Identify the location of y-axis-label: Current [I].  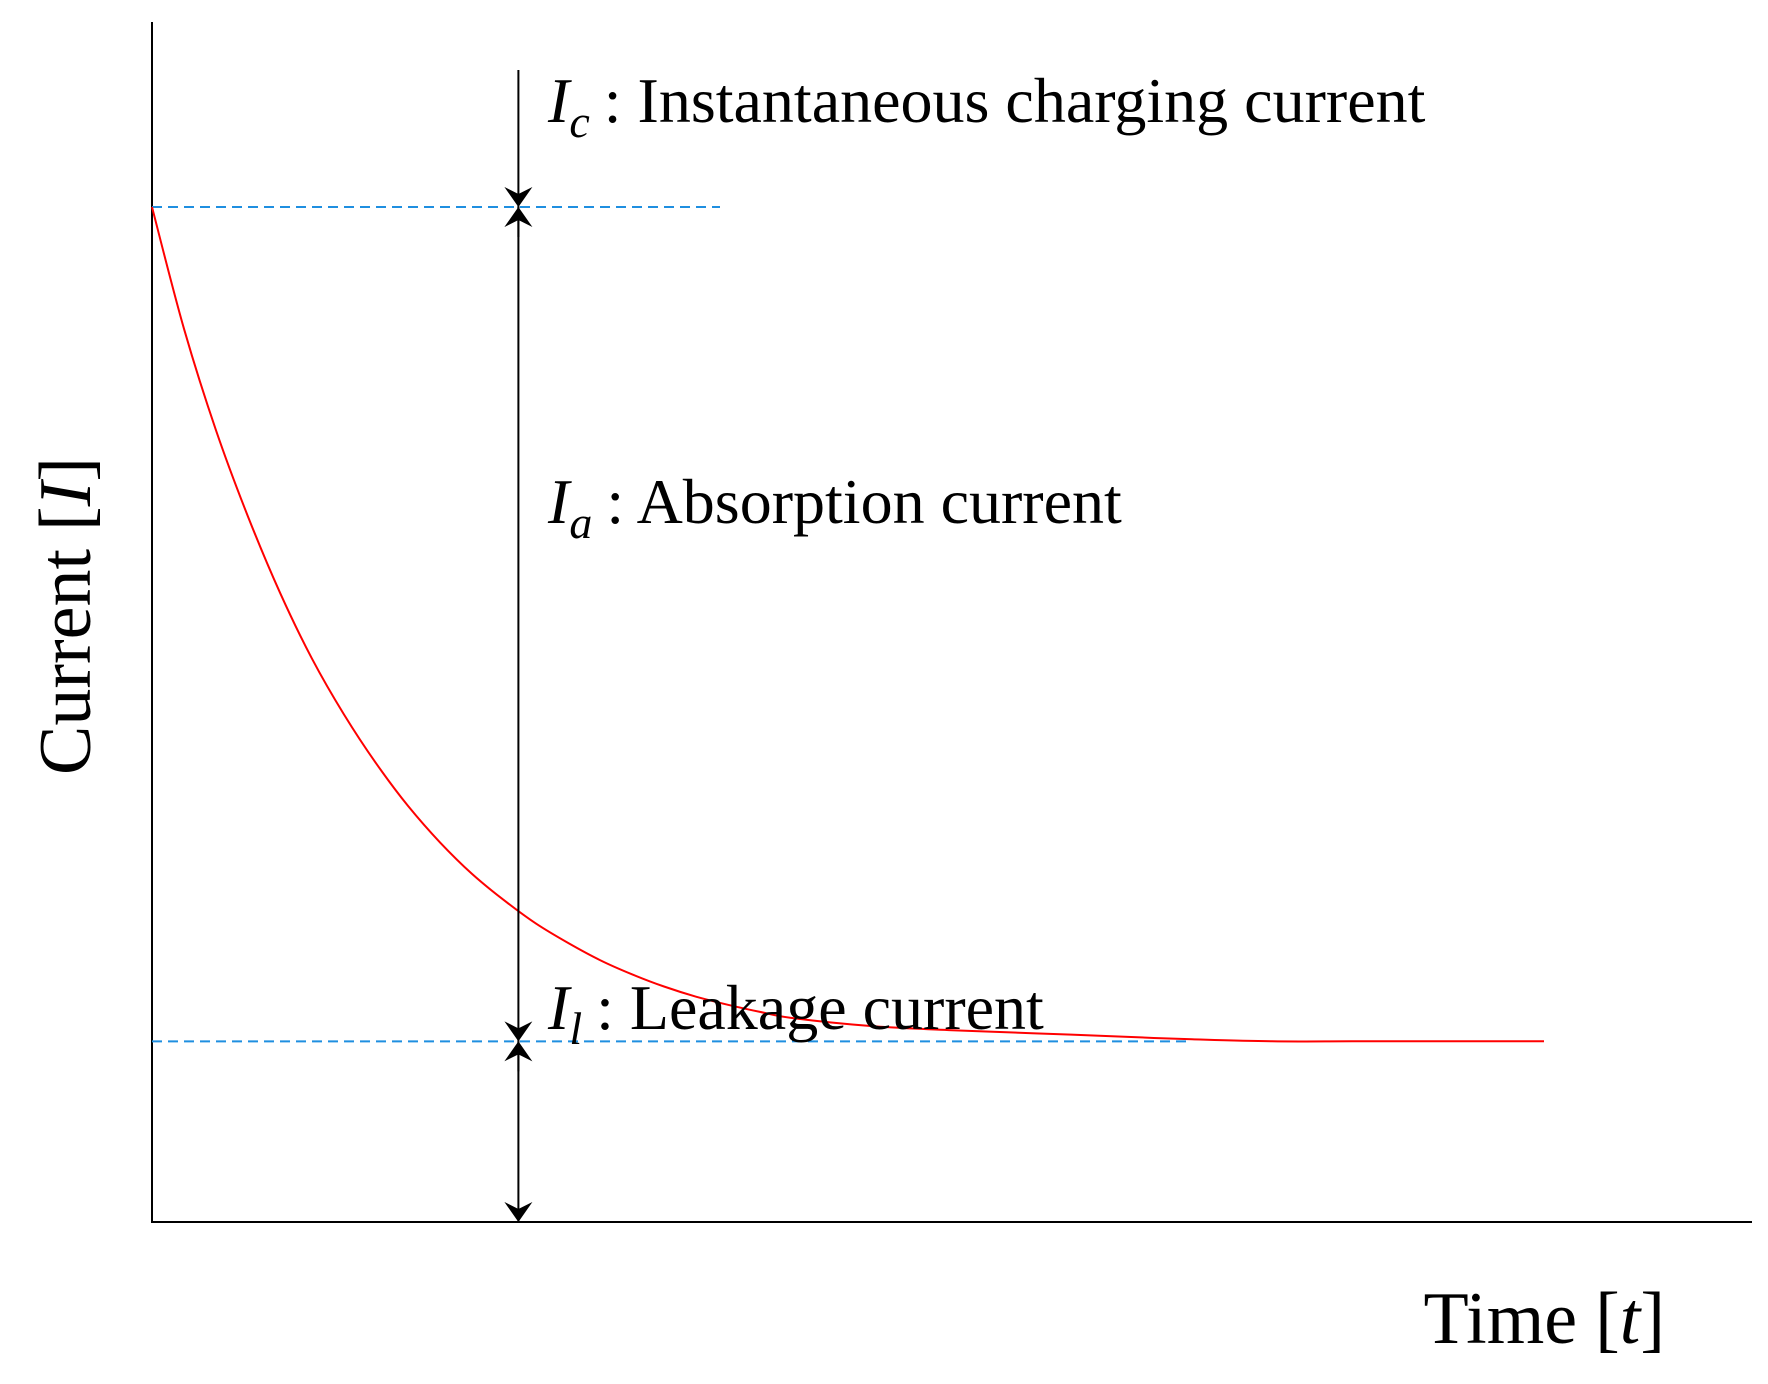
(66, 616).